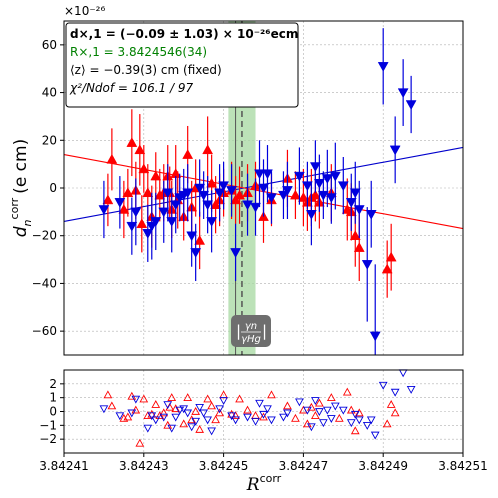 Image resolution: width=498 pixels, height=498 pixels. What do you see at coordinates (44, 236) in the screenshot?
I see `y-tick-label: −20` at bounding box center [44, 236].